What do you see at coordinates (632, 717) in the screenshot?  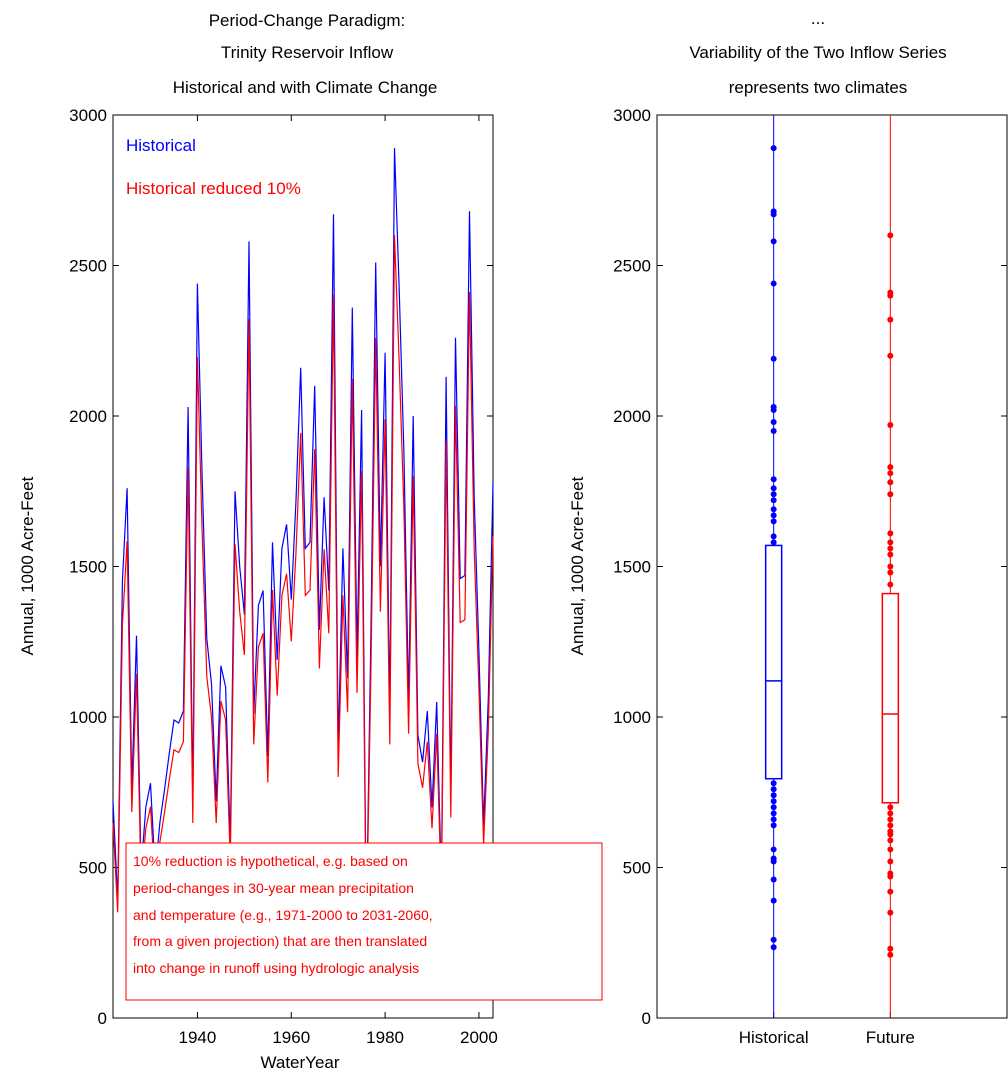 I see `right-y-tick-label: 1000` at bounding box center [632, 717].